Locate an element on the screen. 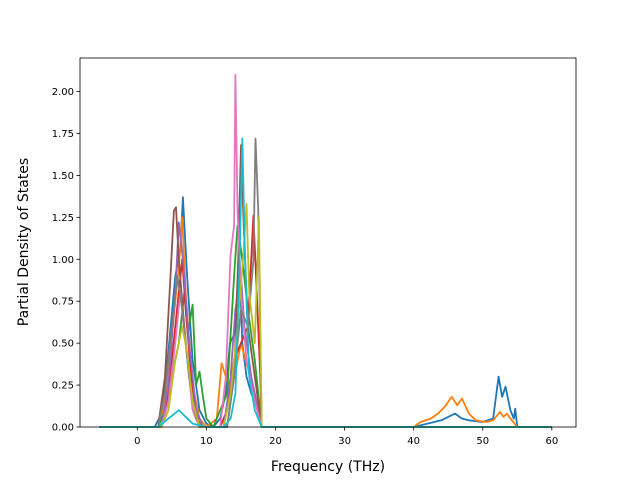 The height and width of the screenshot is (480, 640). x-tick-label: 60 is located at coordinates (551, 441).